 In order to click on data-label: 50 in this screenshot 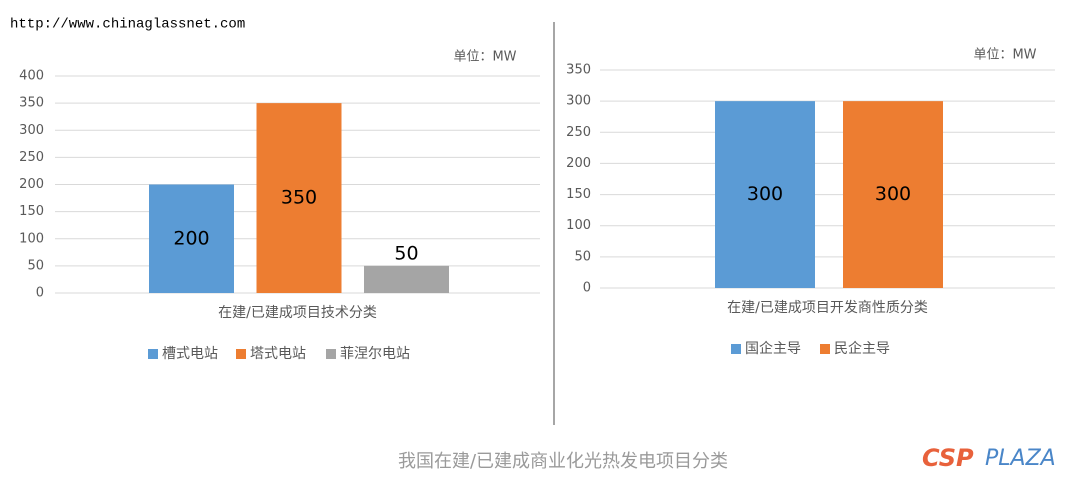, I will do `click(406, 253)`.